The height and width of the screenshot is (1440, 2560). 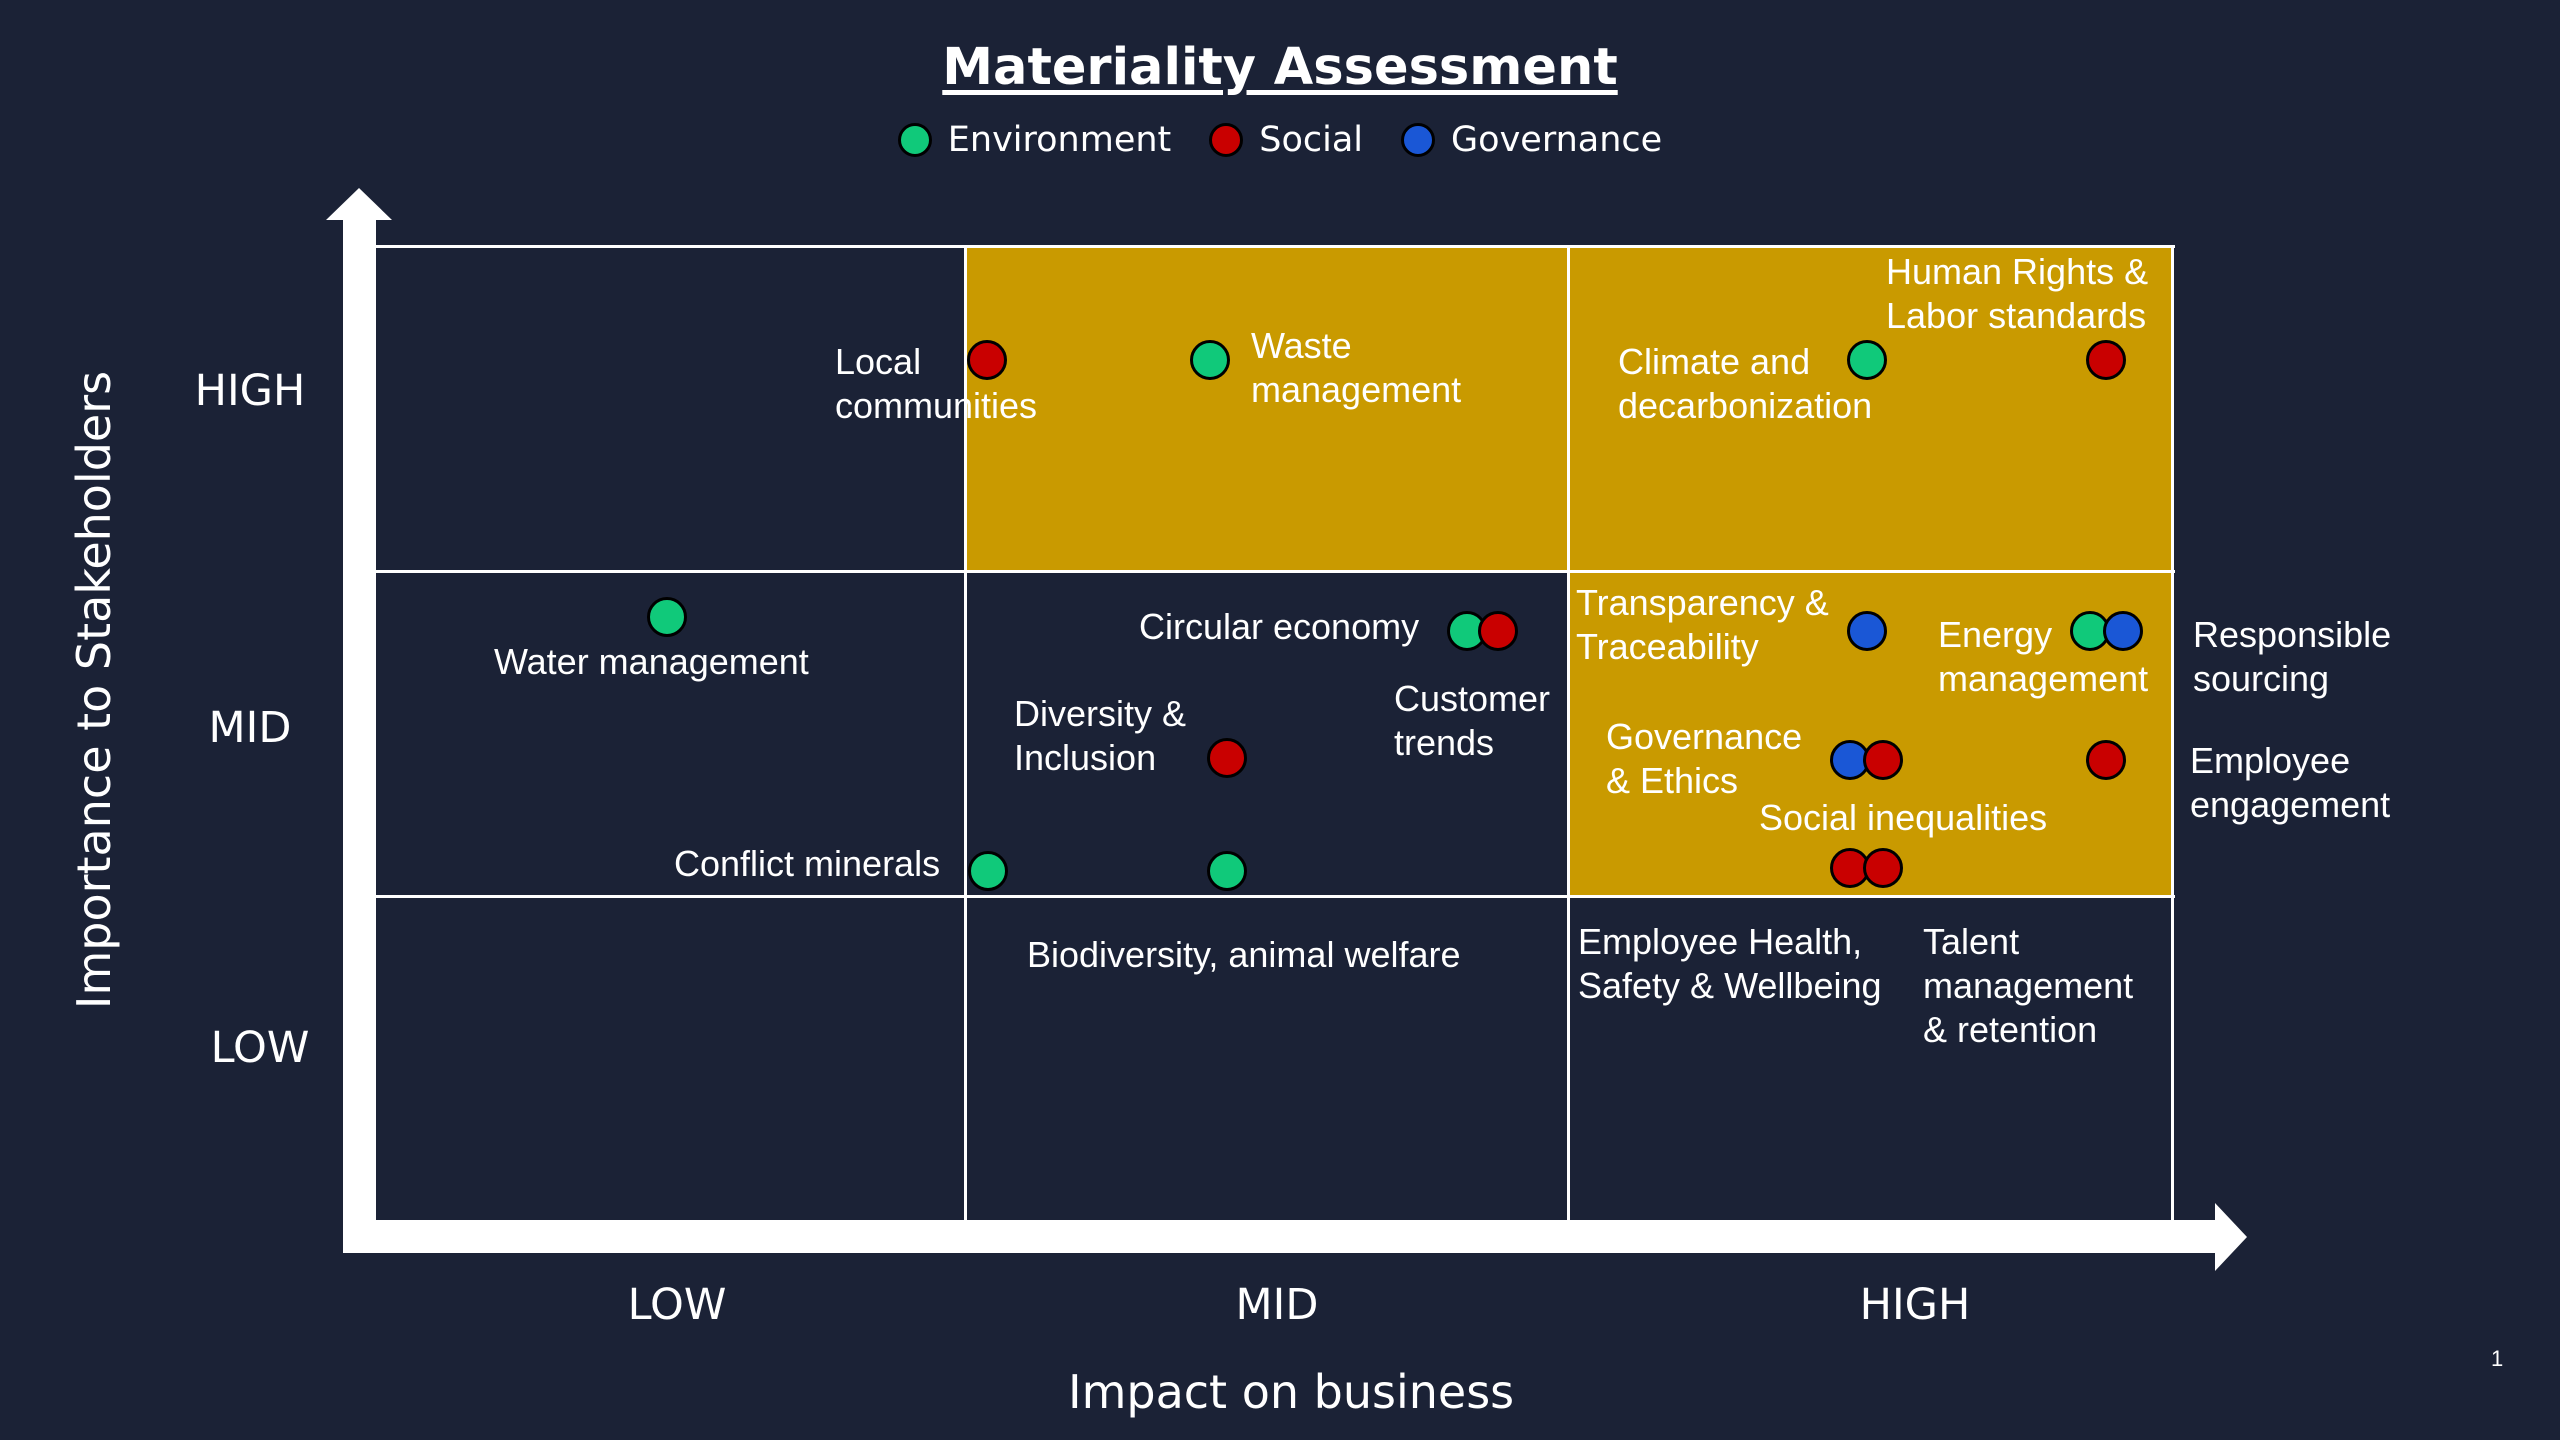 What do you see at coordinates (1244, 954) in the screenshot?
I see `label-biodiversity: Biodiversity, animal welfare` at bounding box center [1244, 954].